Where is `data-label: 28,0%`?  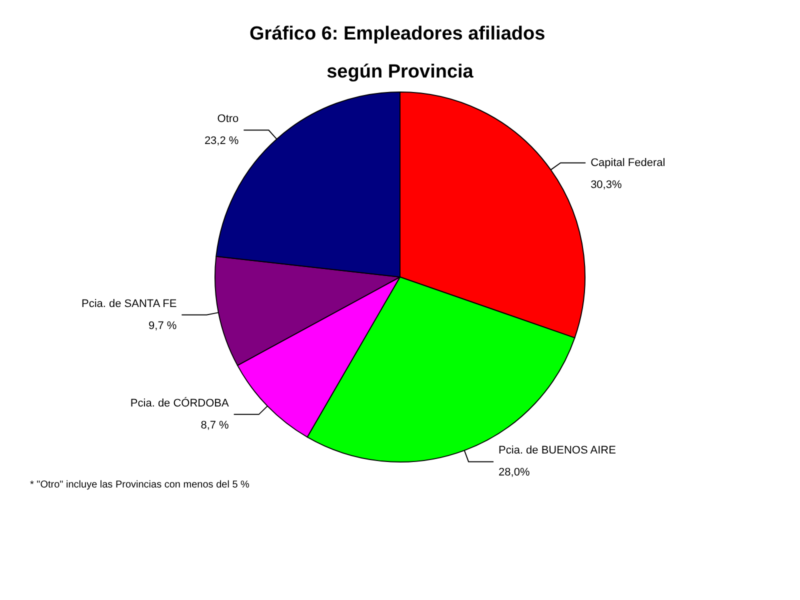
data-label: 28,0% is located at coordinates (514, 472).